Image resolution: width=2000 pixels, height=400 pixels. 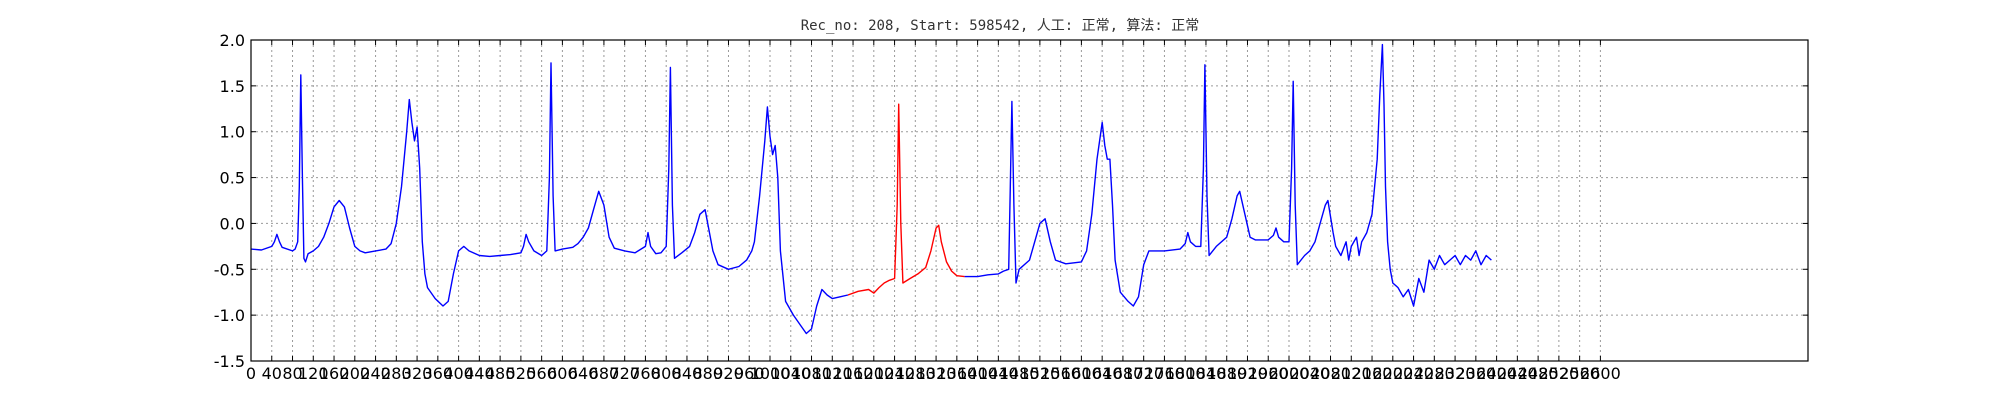 I want to click on x-tick-label: 0, so click(x=251, y=373).